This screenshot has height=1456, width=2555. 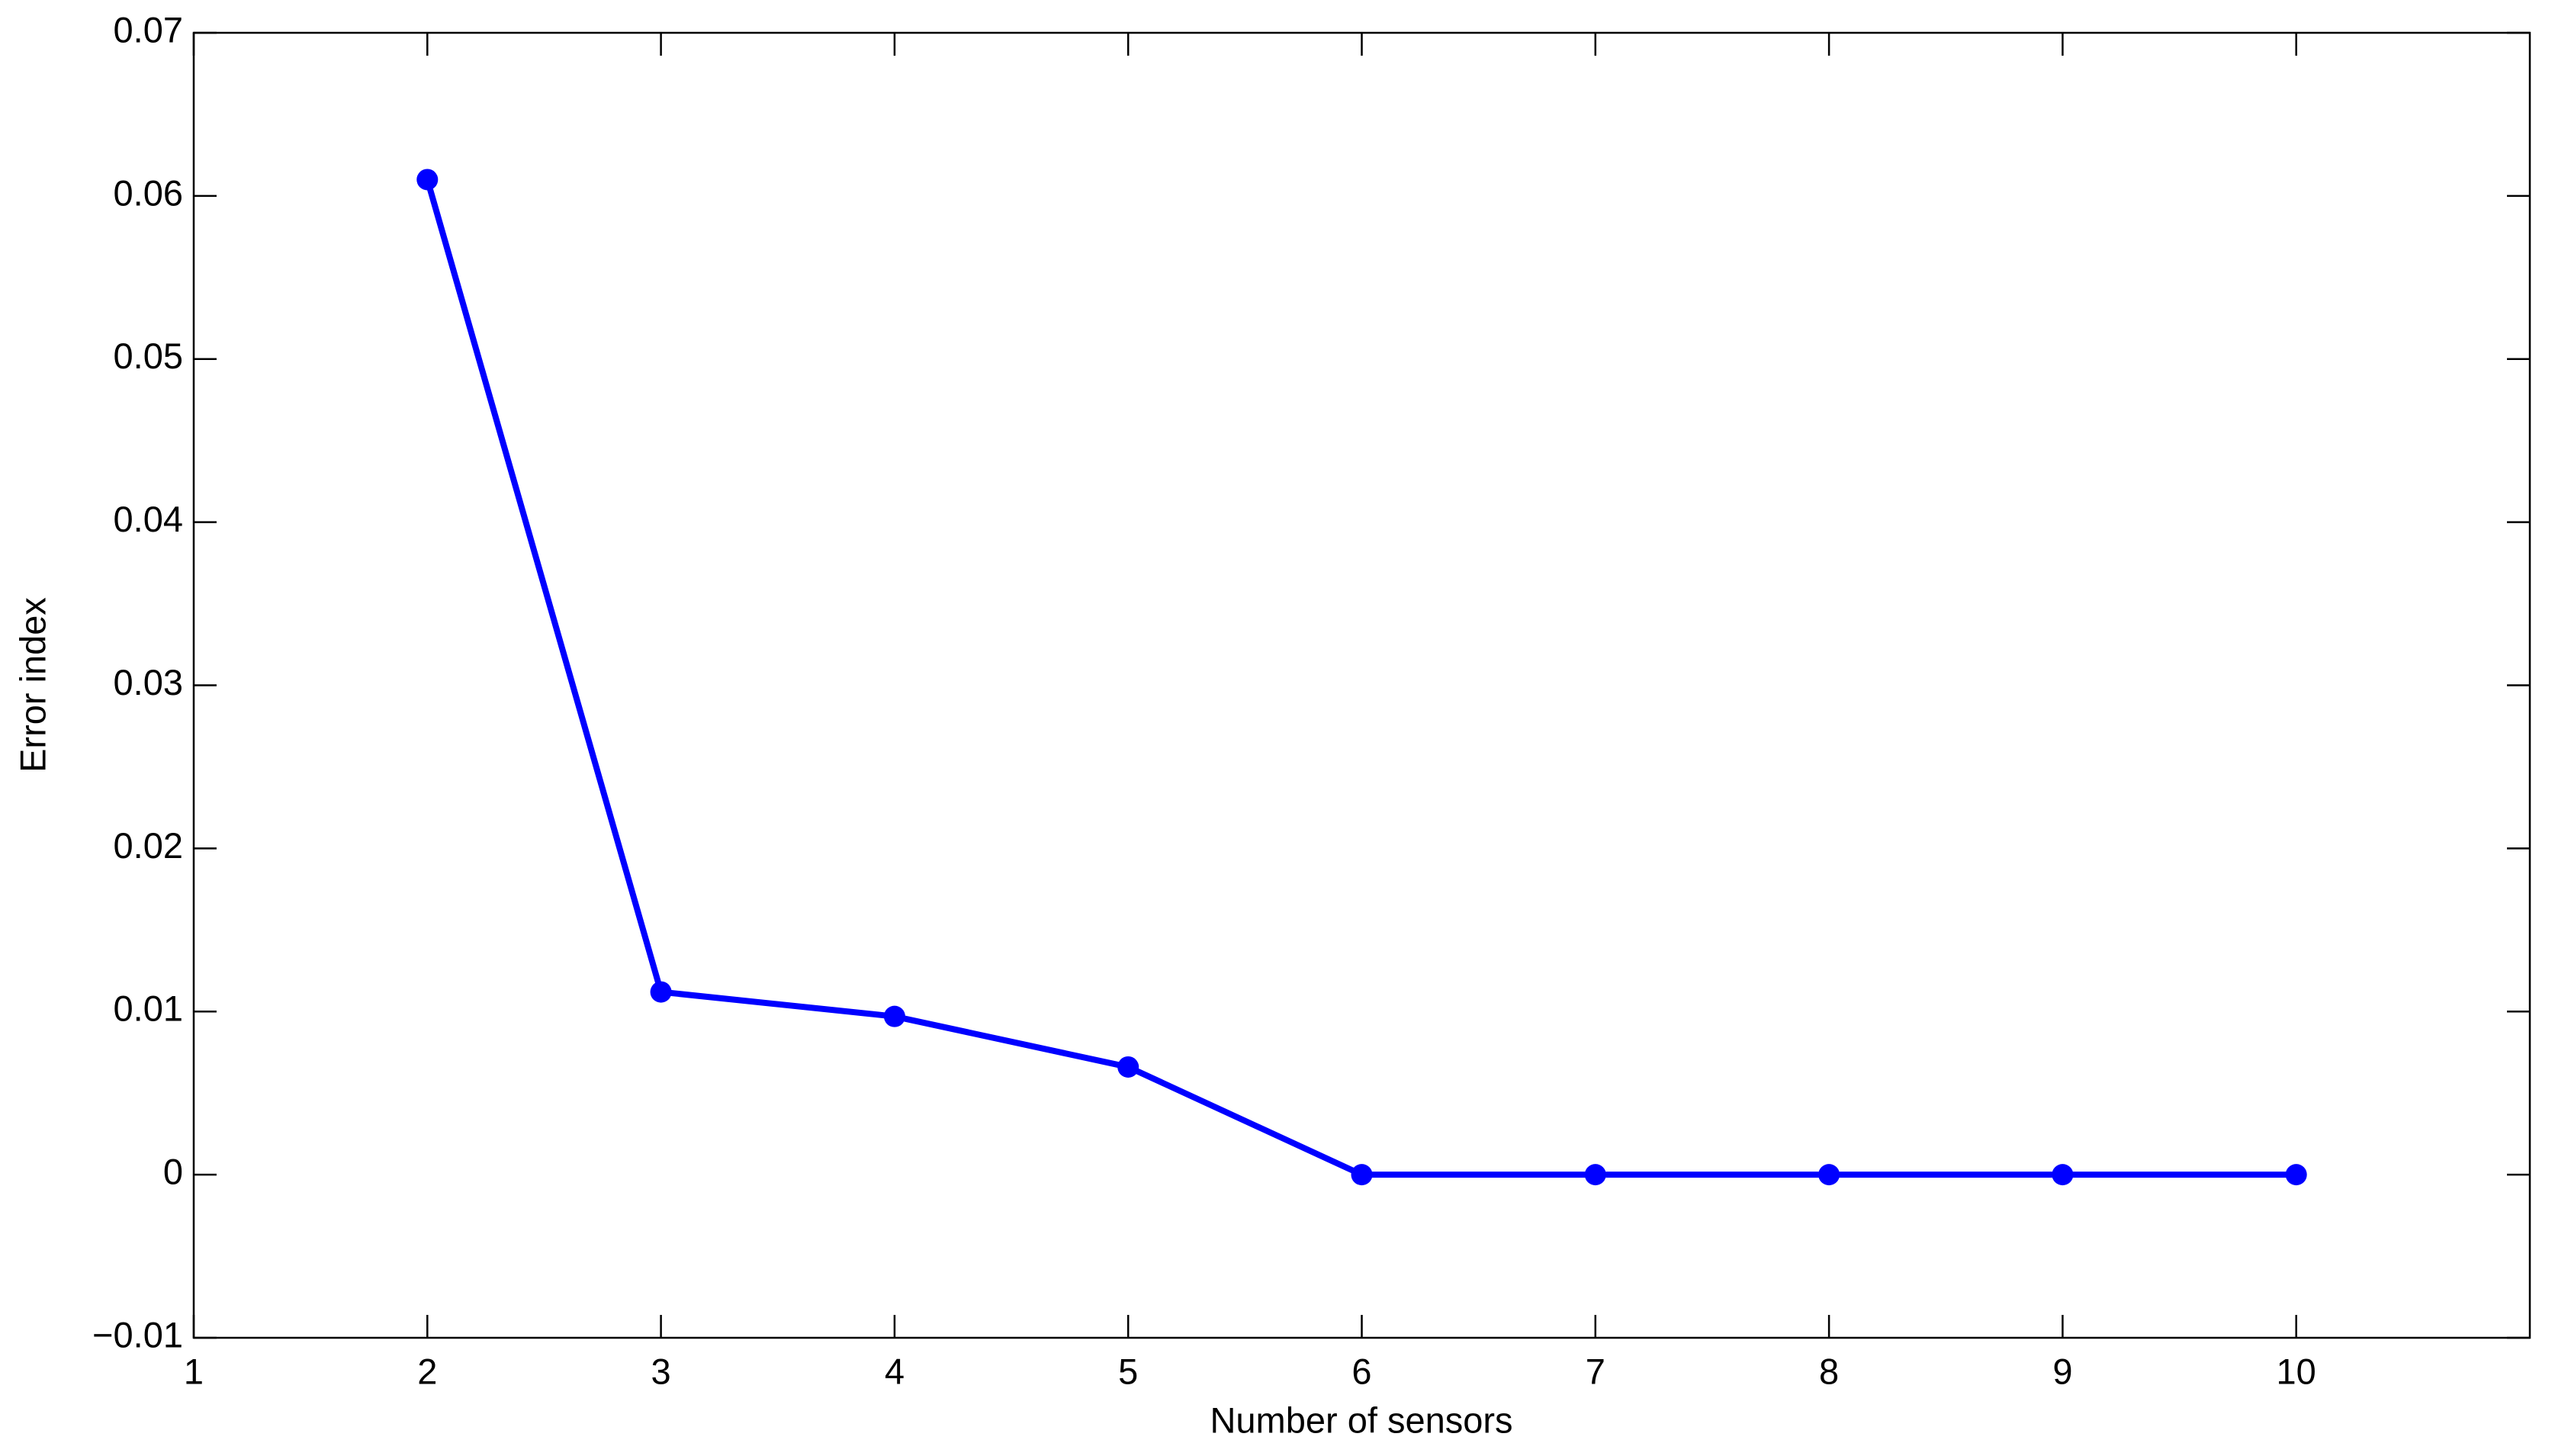 I want to click on x-tick-label: 9, so click(x=2062, y=1371).